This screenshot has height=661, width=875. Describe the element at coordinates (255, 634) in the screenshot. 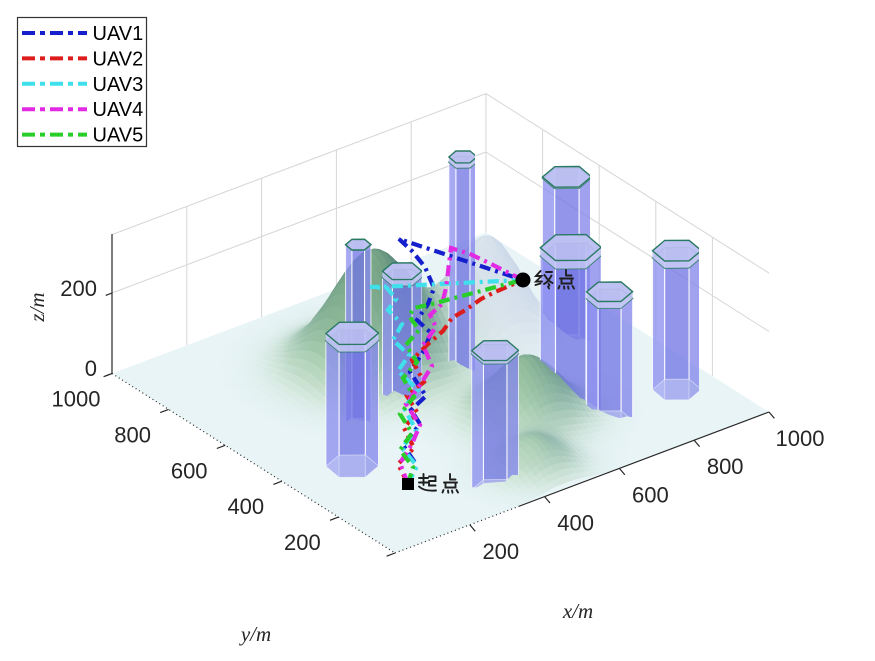

I see `svg-text: y/m` at that location.